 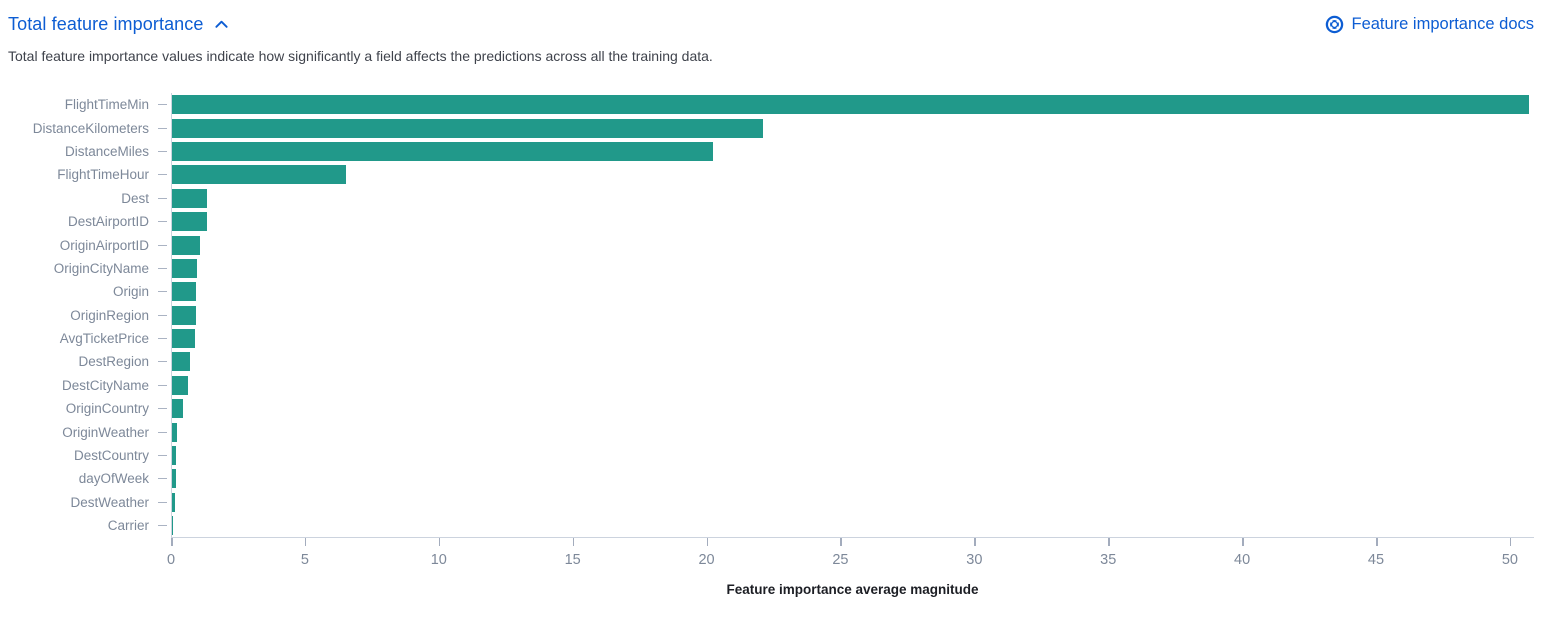 What do you see at coordinates (109, 315) in the screenshot?
I see `category-label: OriginRegion` at bounding box center [109, 315].